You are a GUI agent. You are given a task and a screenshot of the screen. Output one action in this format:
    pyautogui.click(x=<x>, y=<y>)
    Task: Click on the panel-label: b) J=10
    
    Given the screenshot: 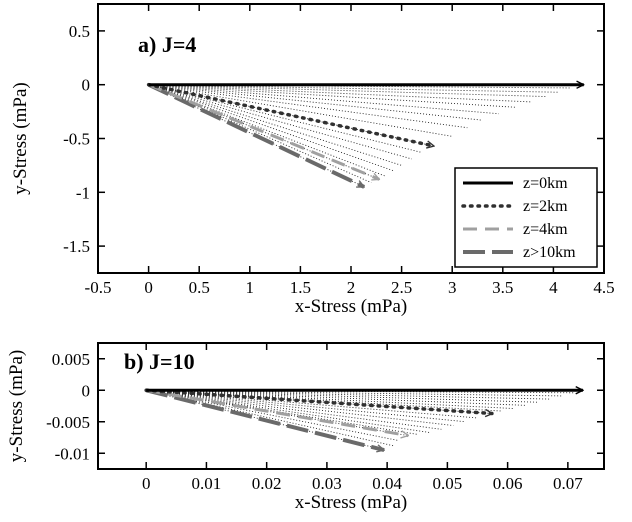 What is the action you would take?
    pyautogui.click(x=159, y=361)
    